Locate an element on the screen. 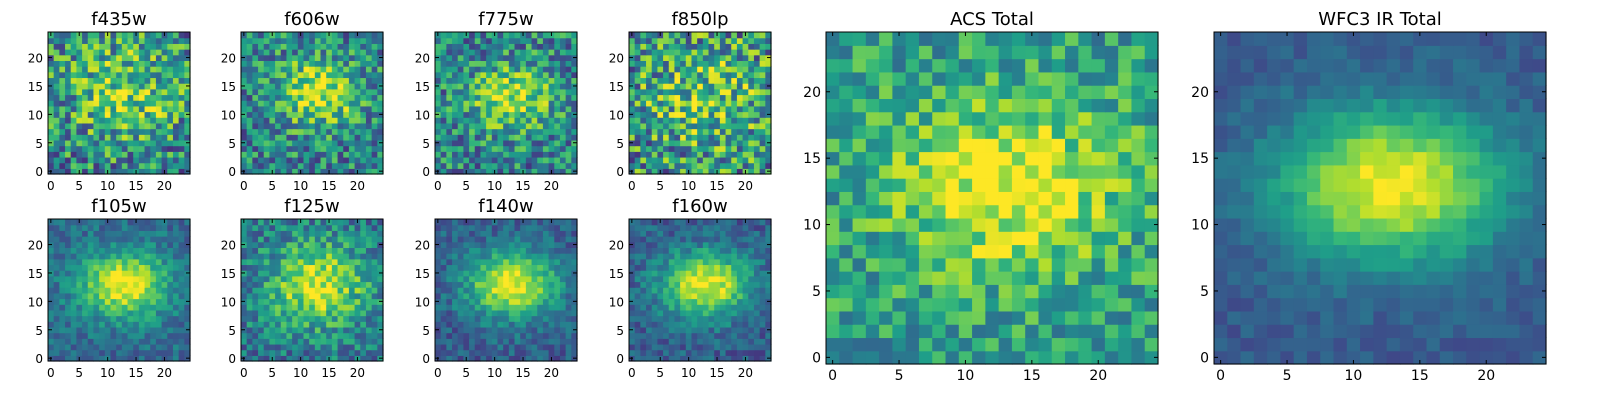 Image resolution: width=1600 pixels, height=404 pixels. x-tick-label: 5 is located at coordinates (660, 186).